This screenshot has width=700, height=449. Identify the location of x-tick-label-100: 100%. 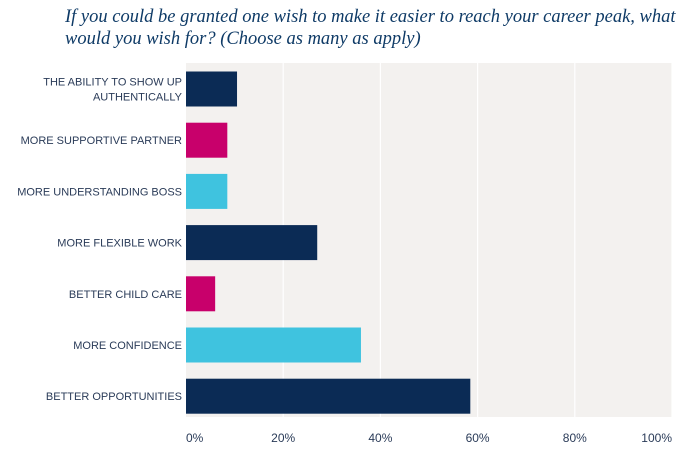
(656, 438).